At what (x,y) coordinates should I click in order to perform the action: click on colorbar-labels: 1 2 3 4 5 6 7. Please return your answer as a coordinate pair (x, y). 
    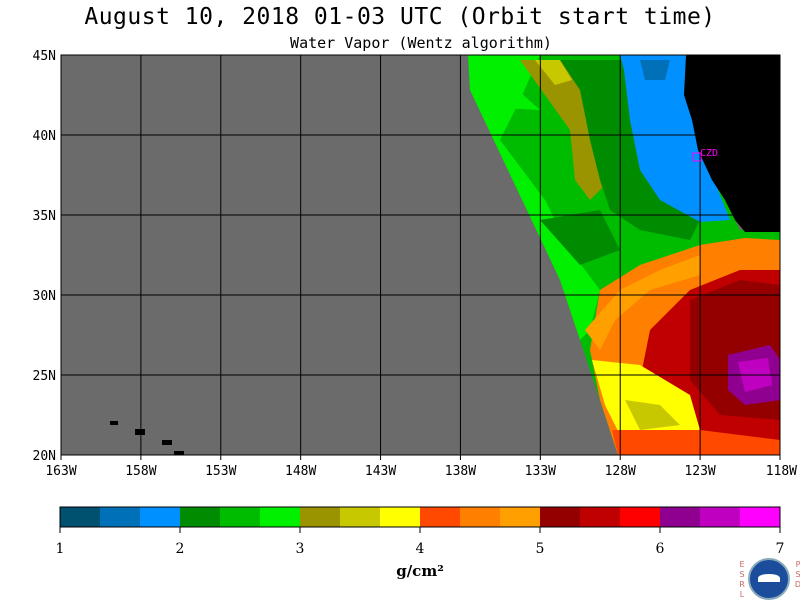
    Looking at the image, I should click on (420, 549).